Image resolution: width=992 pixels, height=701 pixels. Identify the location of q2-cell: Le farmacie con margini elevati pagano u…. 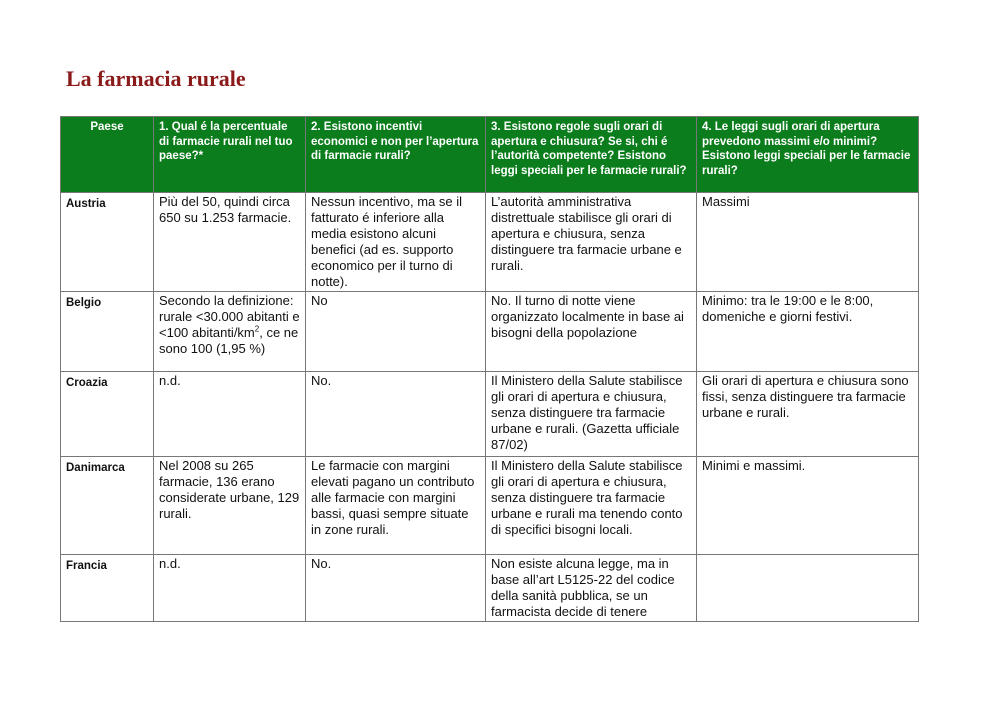
(395, 505).